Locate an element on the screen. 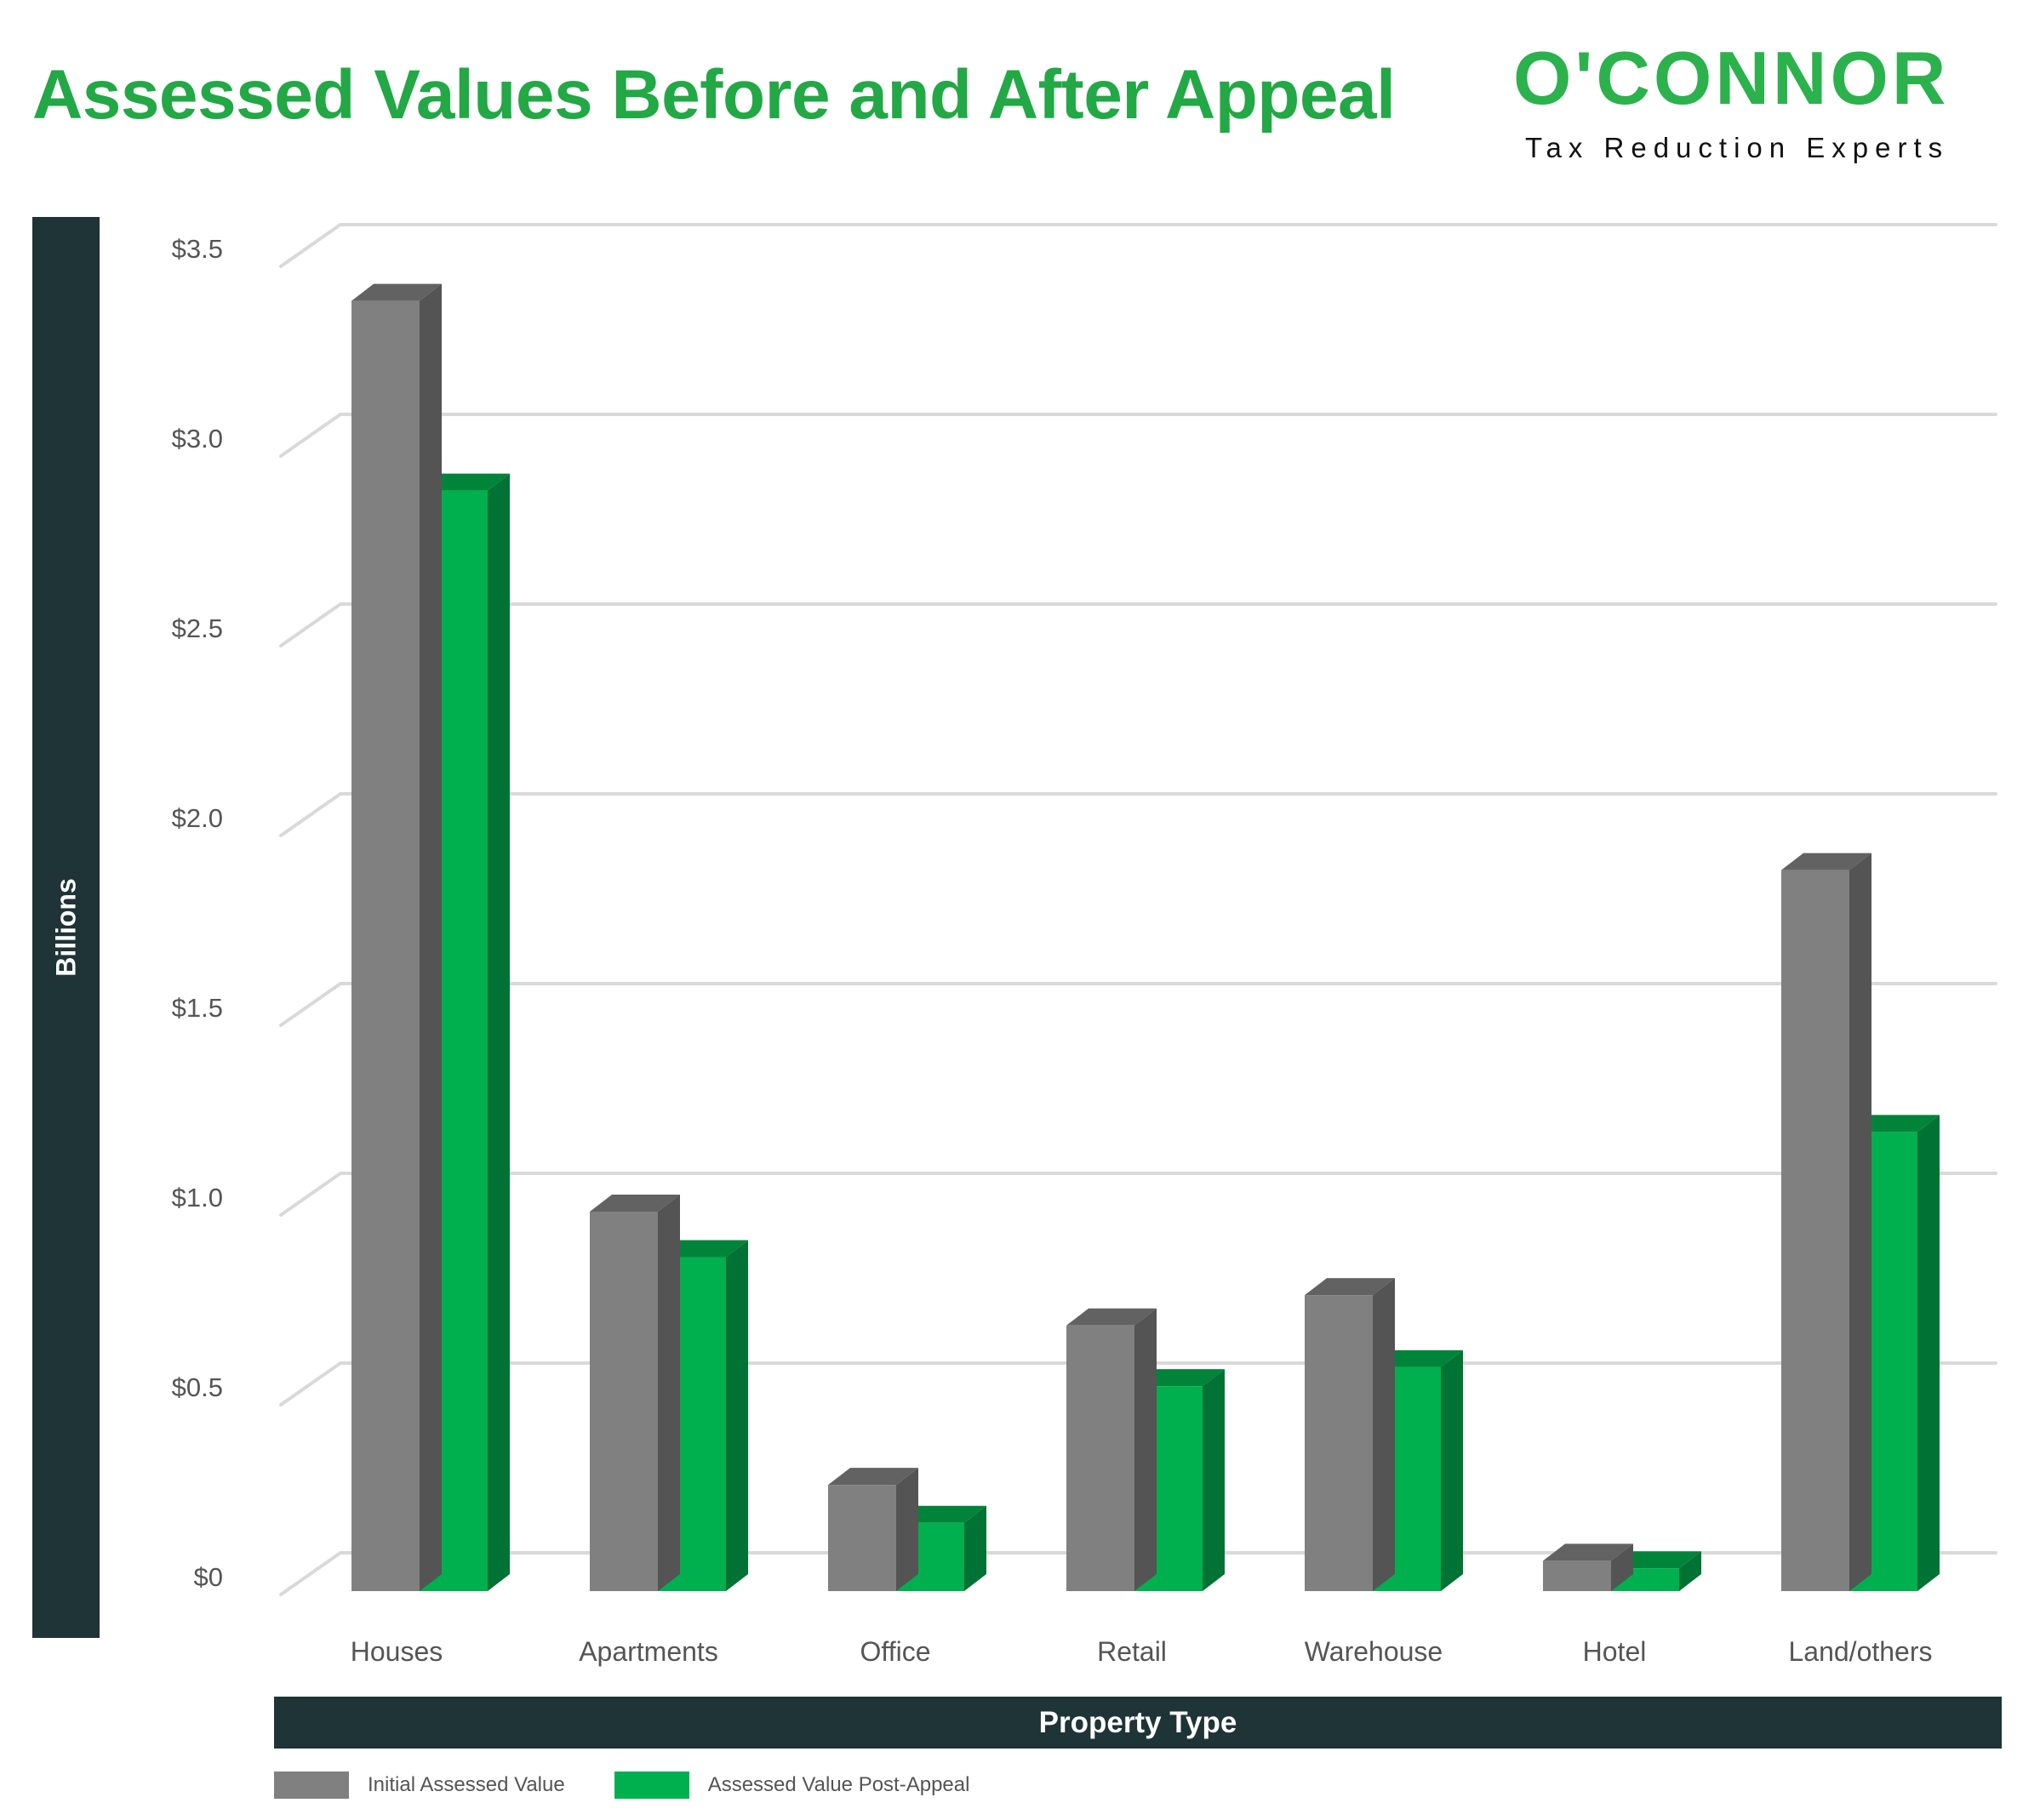  bar-initial-land-others is located at coordinates (1826, 1222).